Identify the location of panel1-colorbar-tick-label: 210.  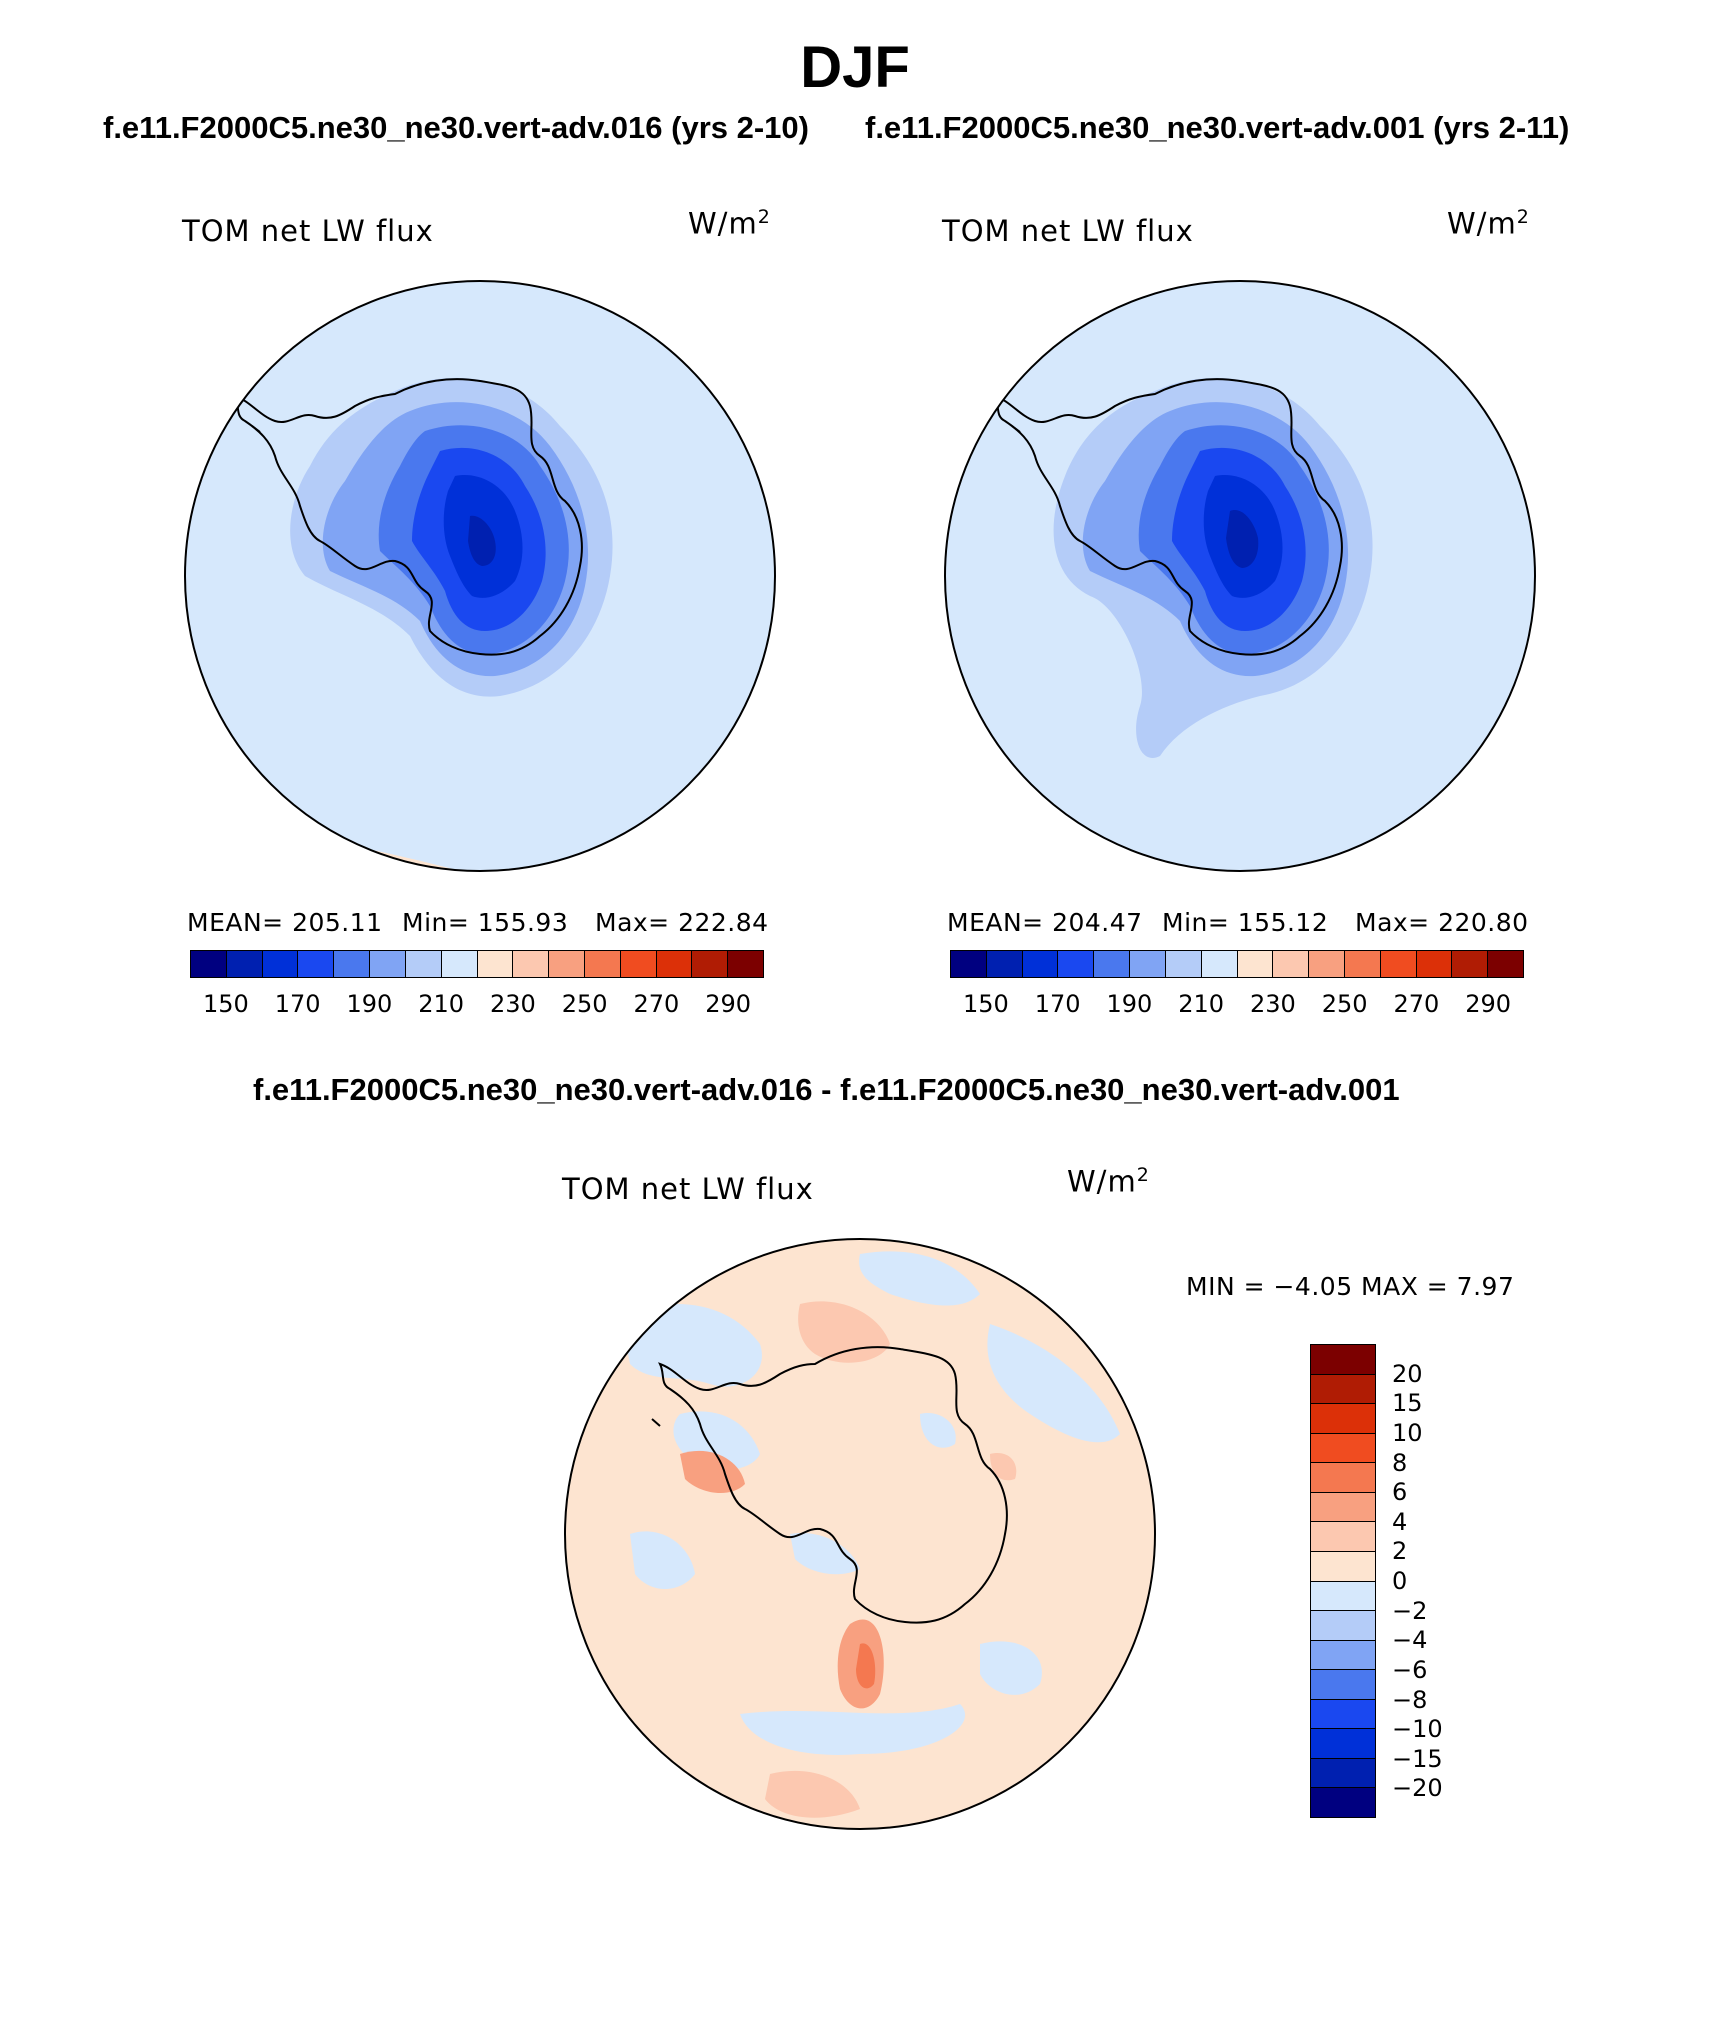
(441, 1004).